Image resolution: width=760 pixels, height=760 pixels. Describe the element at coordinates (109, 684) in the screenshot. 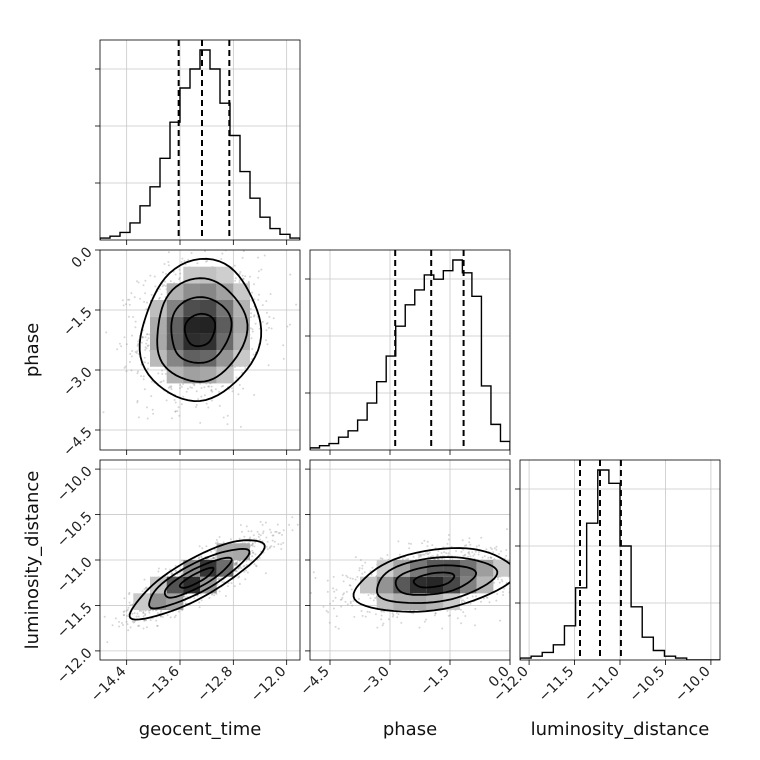

I see `x-tick-label: −14.4` at that location.